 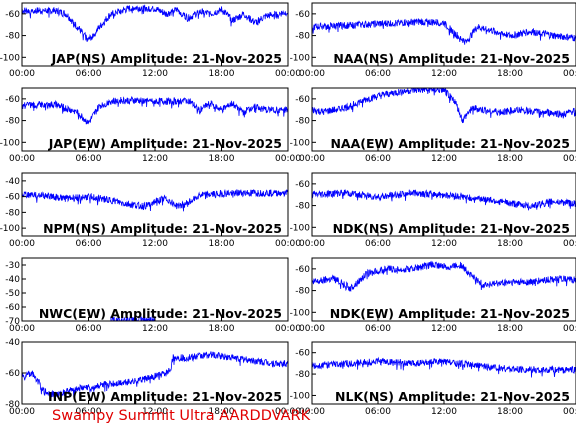 I want to click on panel-title: NAA(EW) Amplitude: 21-Nov-2025, so click(x=450, y=143).